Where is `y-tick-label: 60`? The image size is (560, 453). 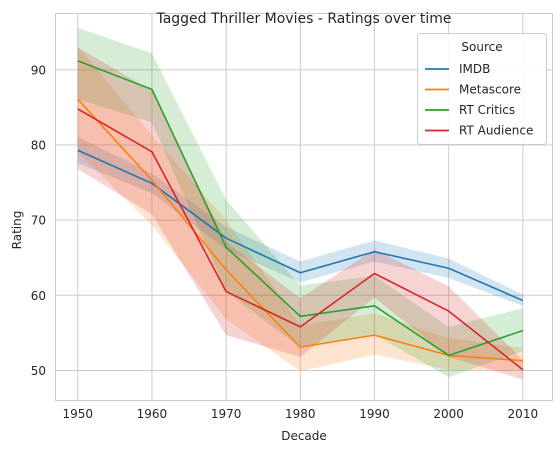
y-tick-label: 60 is located at coordinates (38, 296).